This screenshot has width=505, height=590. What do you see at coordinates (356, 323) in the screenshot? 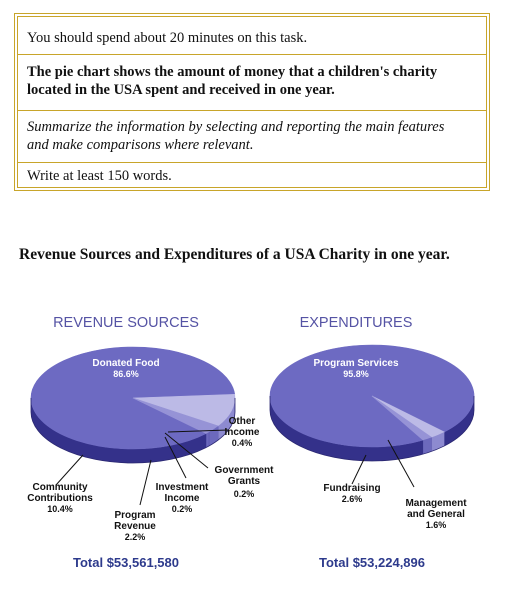
I see `pie-1-title: EXPENDITURES` at bounding box center [356, 323].